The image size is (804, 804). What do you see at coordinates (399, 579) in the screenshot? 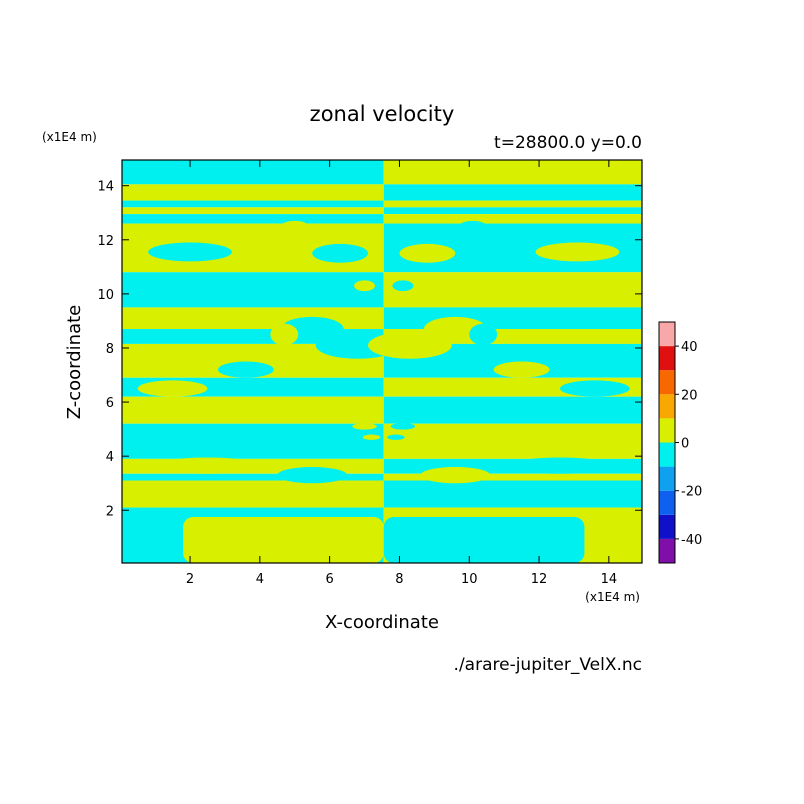
I see `x-tick-label-8: 8` at bounding box center [399, 579].